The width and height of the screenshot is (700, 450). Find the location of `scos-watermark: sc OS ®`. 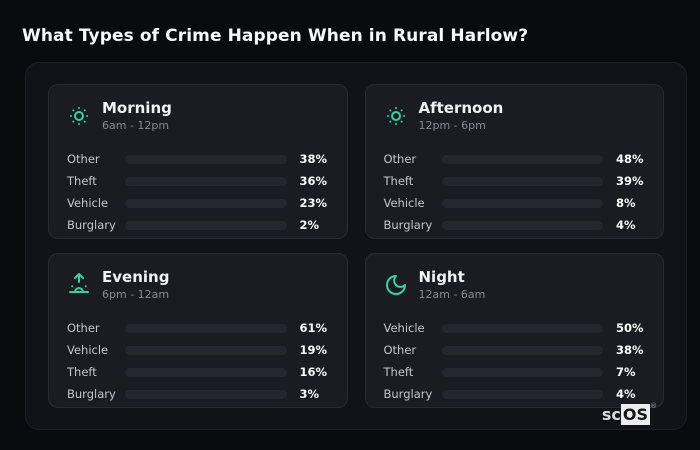

scos-watermark: sc OS ® is located at coordinates (629, 413).